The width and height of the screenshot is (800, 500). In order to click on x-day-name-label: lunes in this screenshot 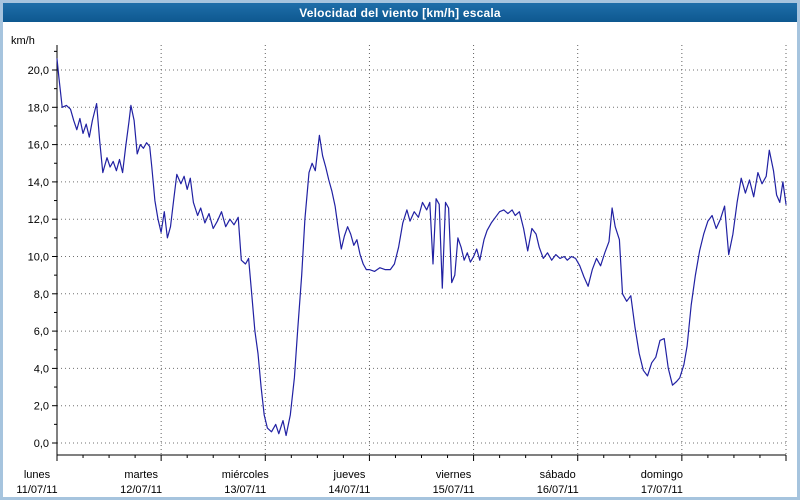, I will do `click(37, 475)`.